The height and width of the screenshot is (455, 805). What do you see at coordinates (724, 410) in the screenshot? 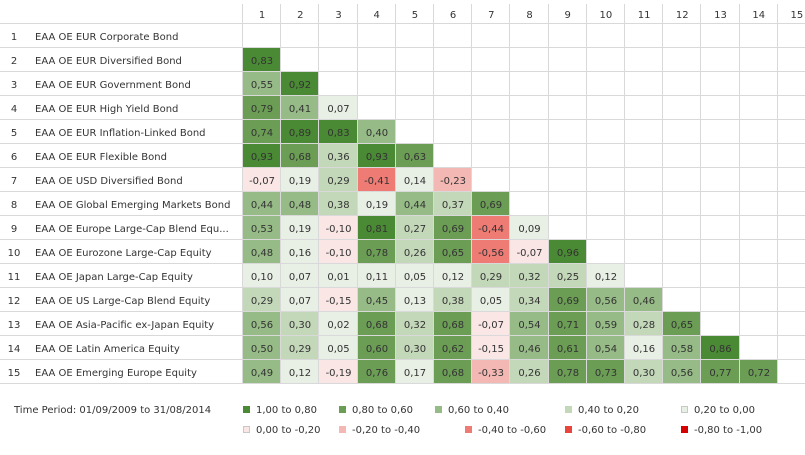
I see `legend-label: 0,20 to 0,00` at bounding box center [724, 410].